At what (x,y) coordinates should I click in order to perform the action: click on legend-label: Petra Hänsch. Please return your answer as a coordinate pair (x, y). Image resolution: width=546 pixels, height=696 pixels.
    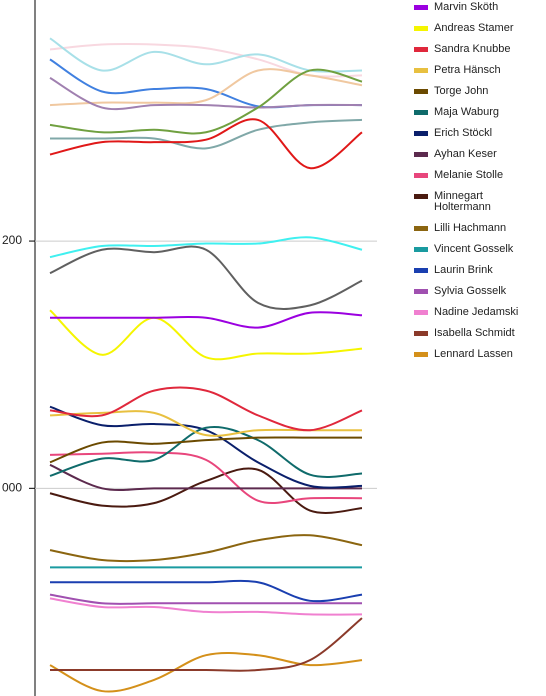
    Looking at the image, I should click on (467, 70).